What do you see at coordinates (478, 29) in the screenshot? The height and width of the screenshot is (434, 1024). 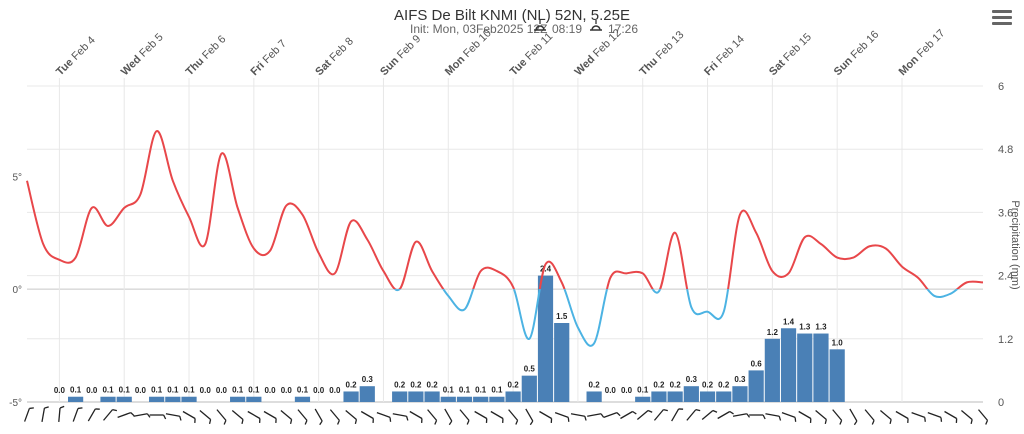 I see `chart-subtitle-init: Init: Mon, 03Feb2025 12Z` at bounding box center [478, 29].